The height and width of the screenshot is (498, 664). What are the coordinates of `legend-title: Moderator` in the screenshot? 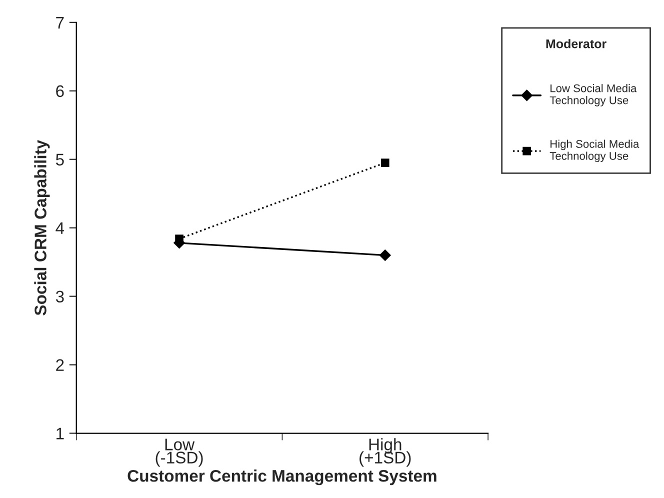 It's located at (576, 43).